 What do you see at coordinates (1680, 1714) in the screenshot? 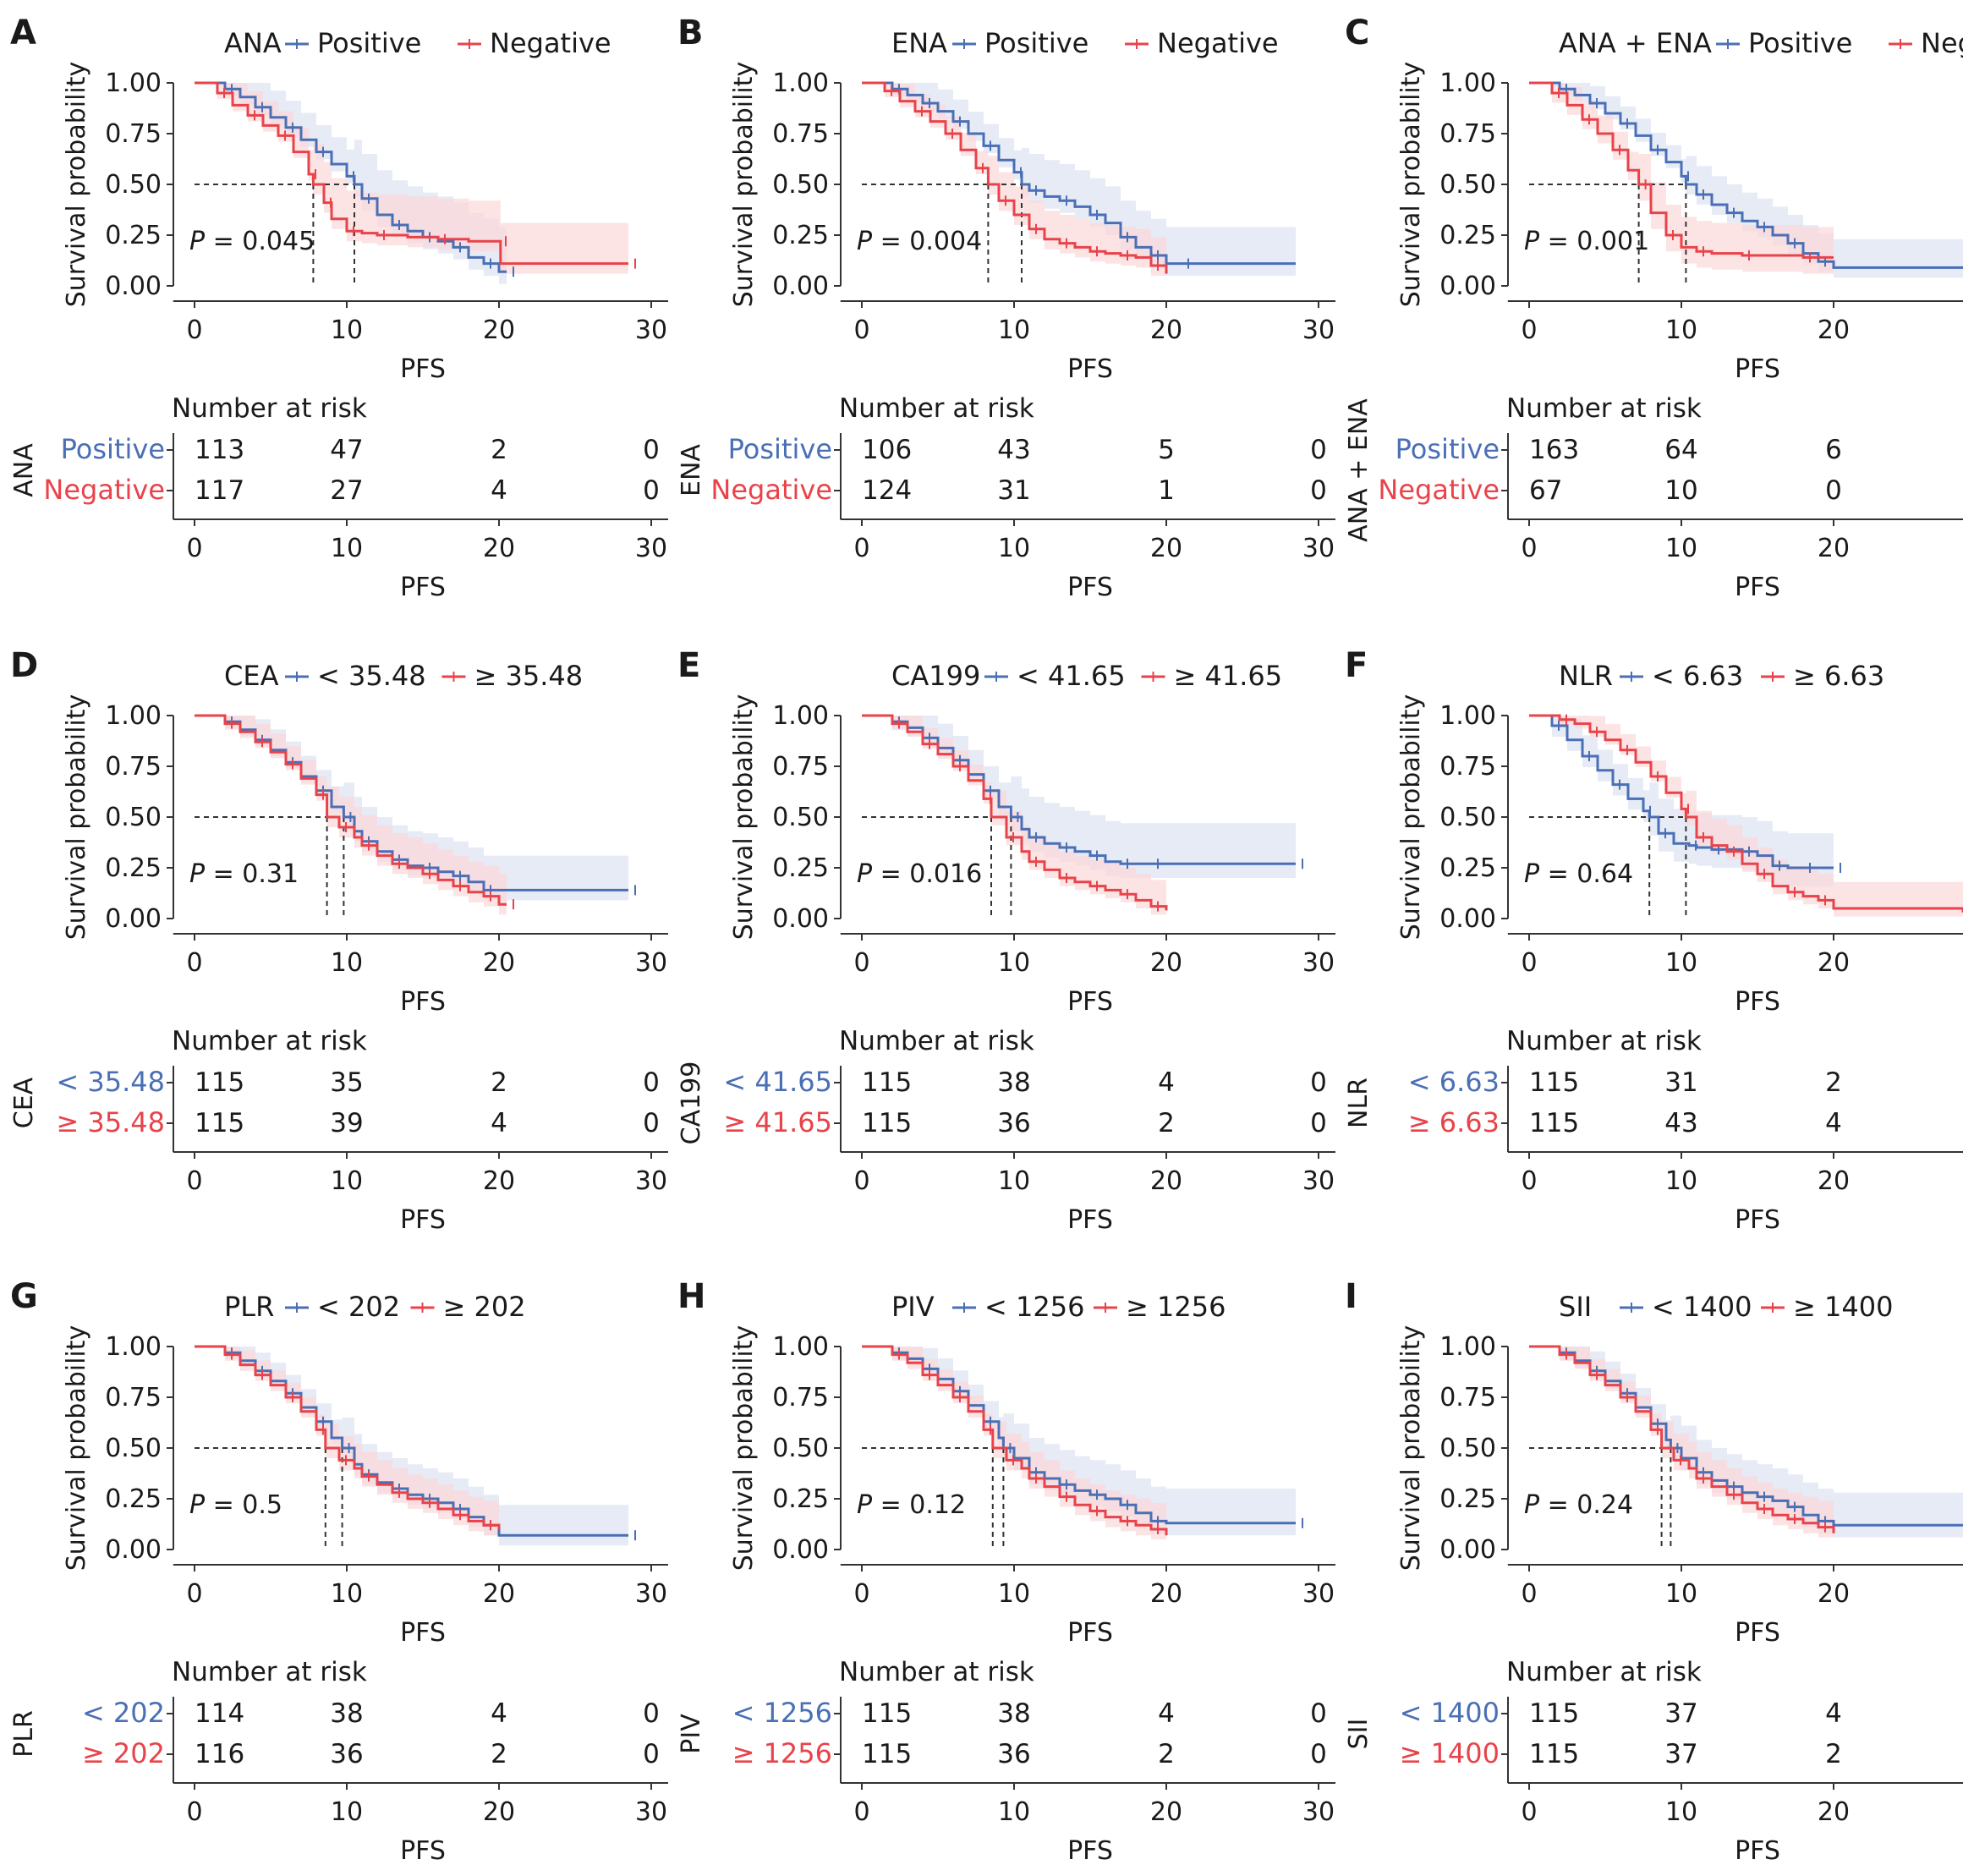
I see `risk-count: 37` at bounding box center [1680, 1714].